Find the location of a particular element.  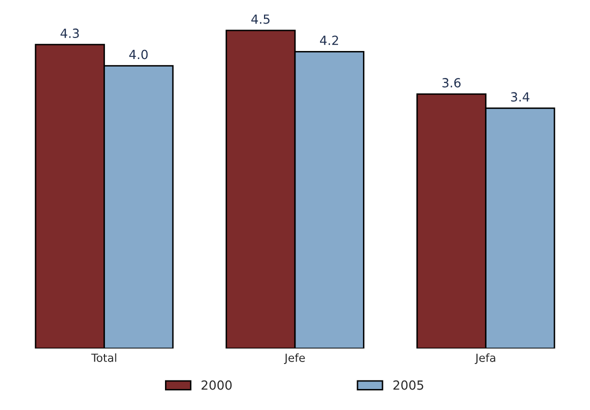

x-tick-label: Jefa is located at coordinates (485, 358).